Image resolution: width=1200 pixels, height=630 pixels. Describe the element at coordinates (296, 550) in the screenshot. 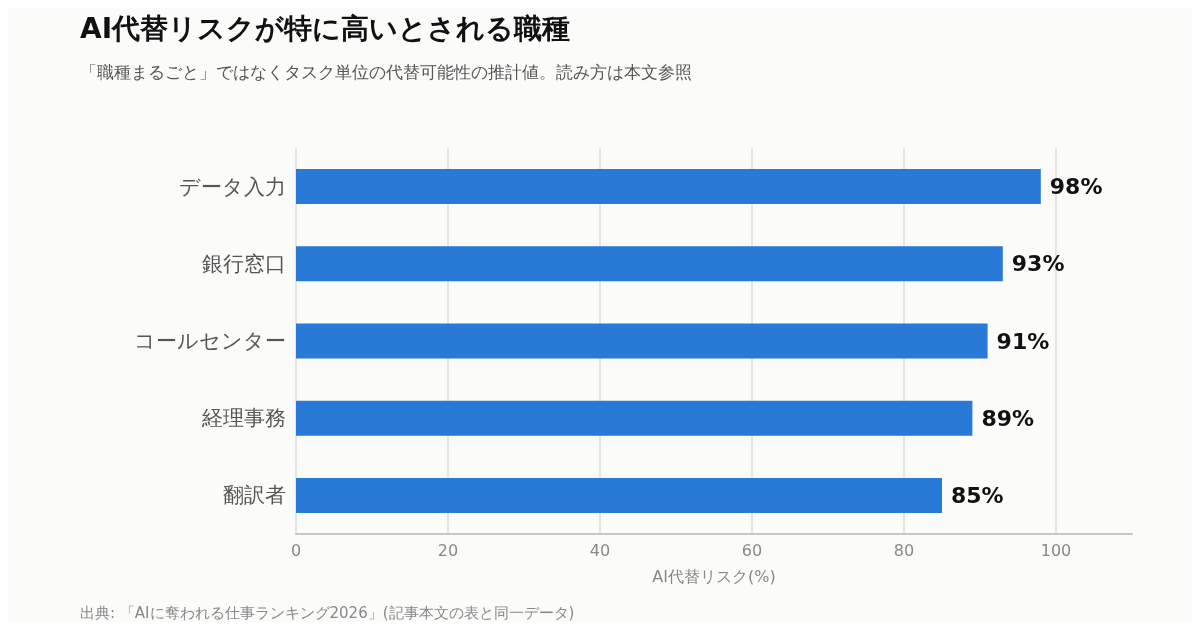

I see `x-tick-label: 0` at that location.